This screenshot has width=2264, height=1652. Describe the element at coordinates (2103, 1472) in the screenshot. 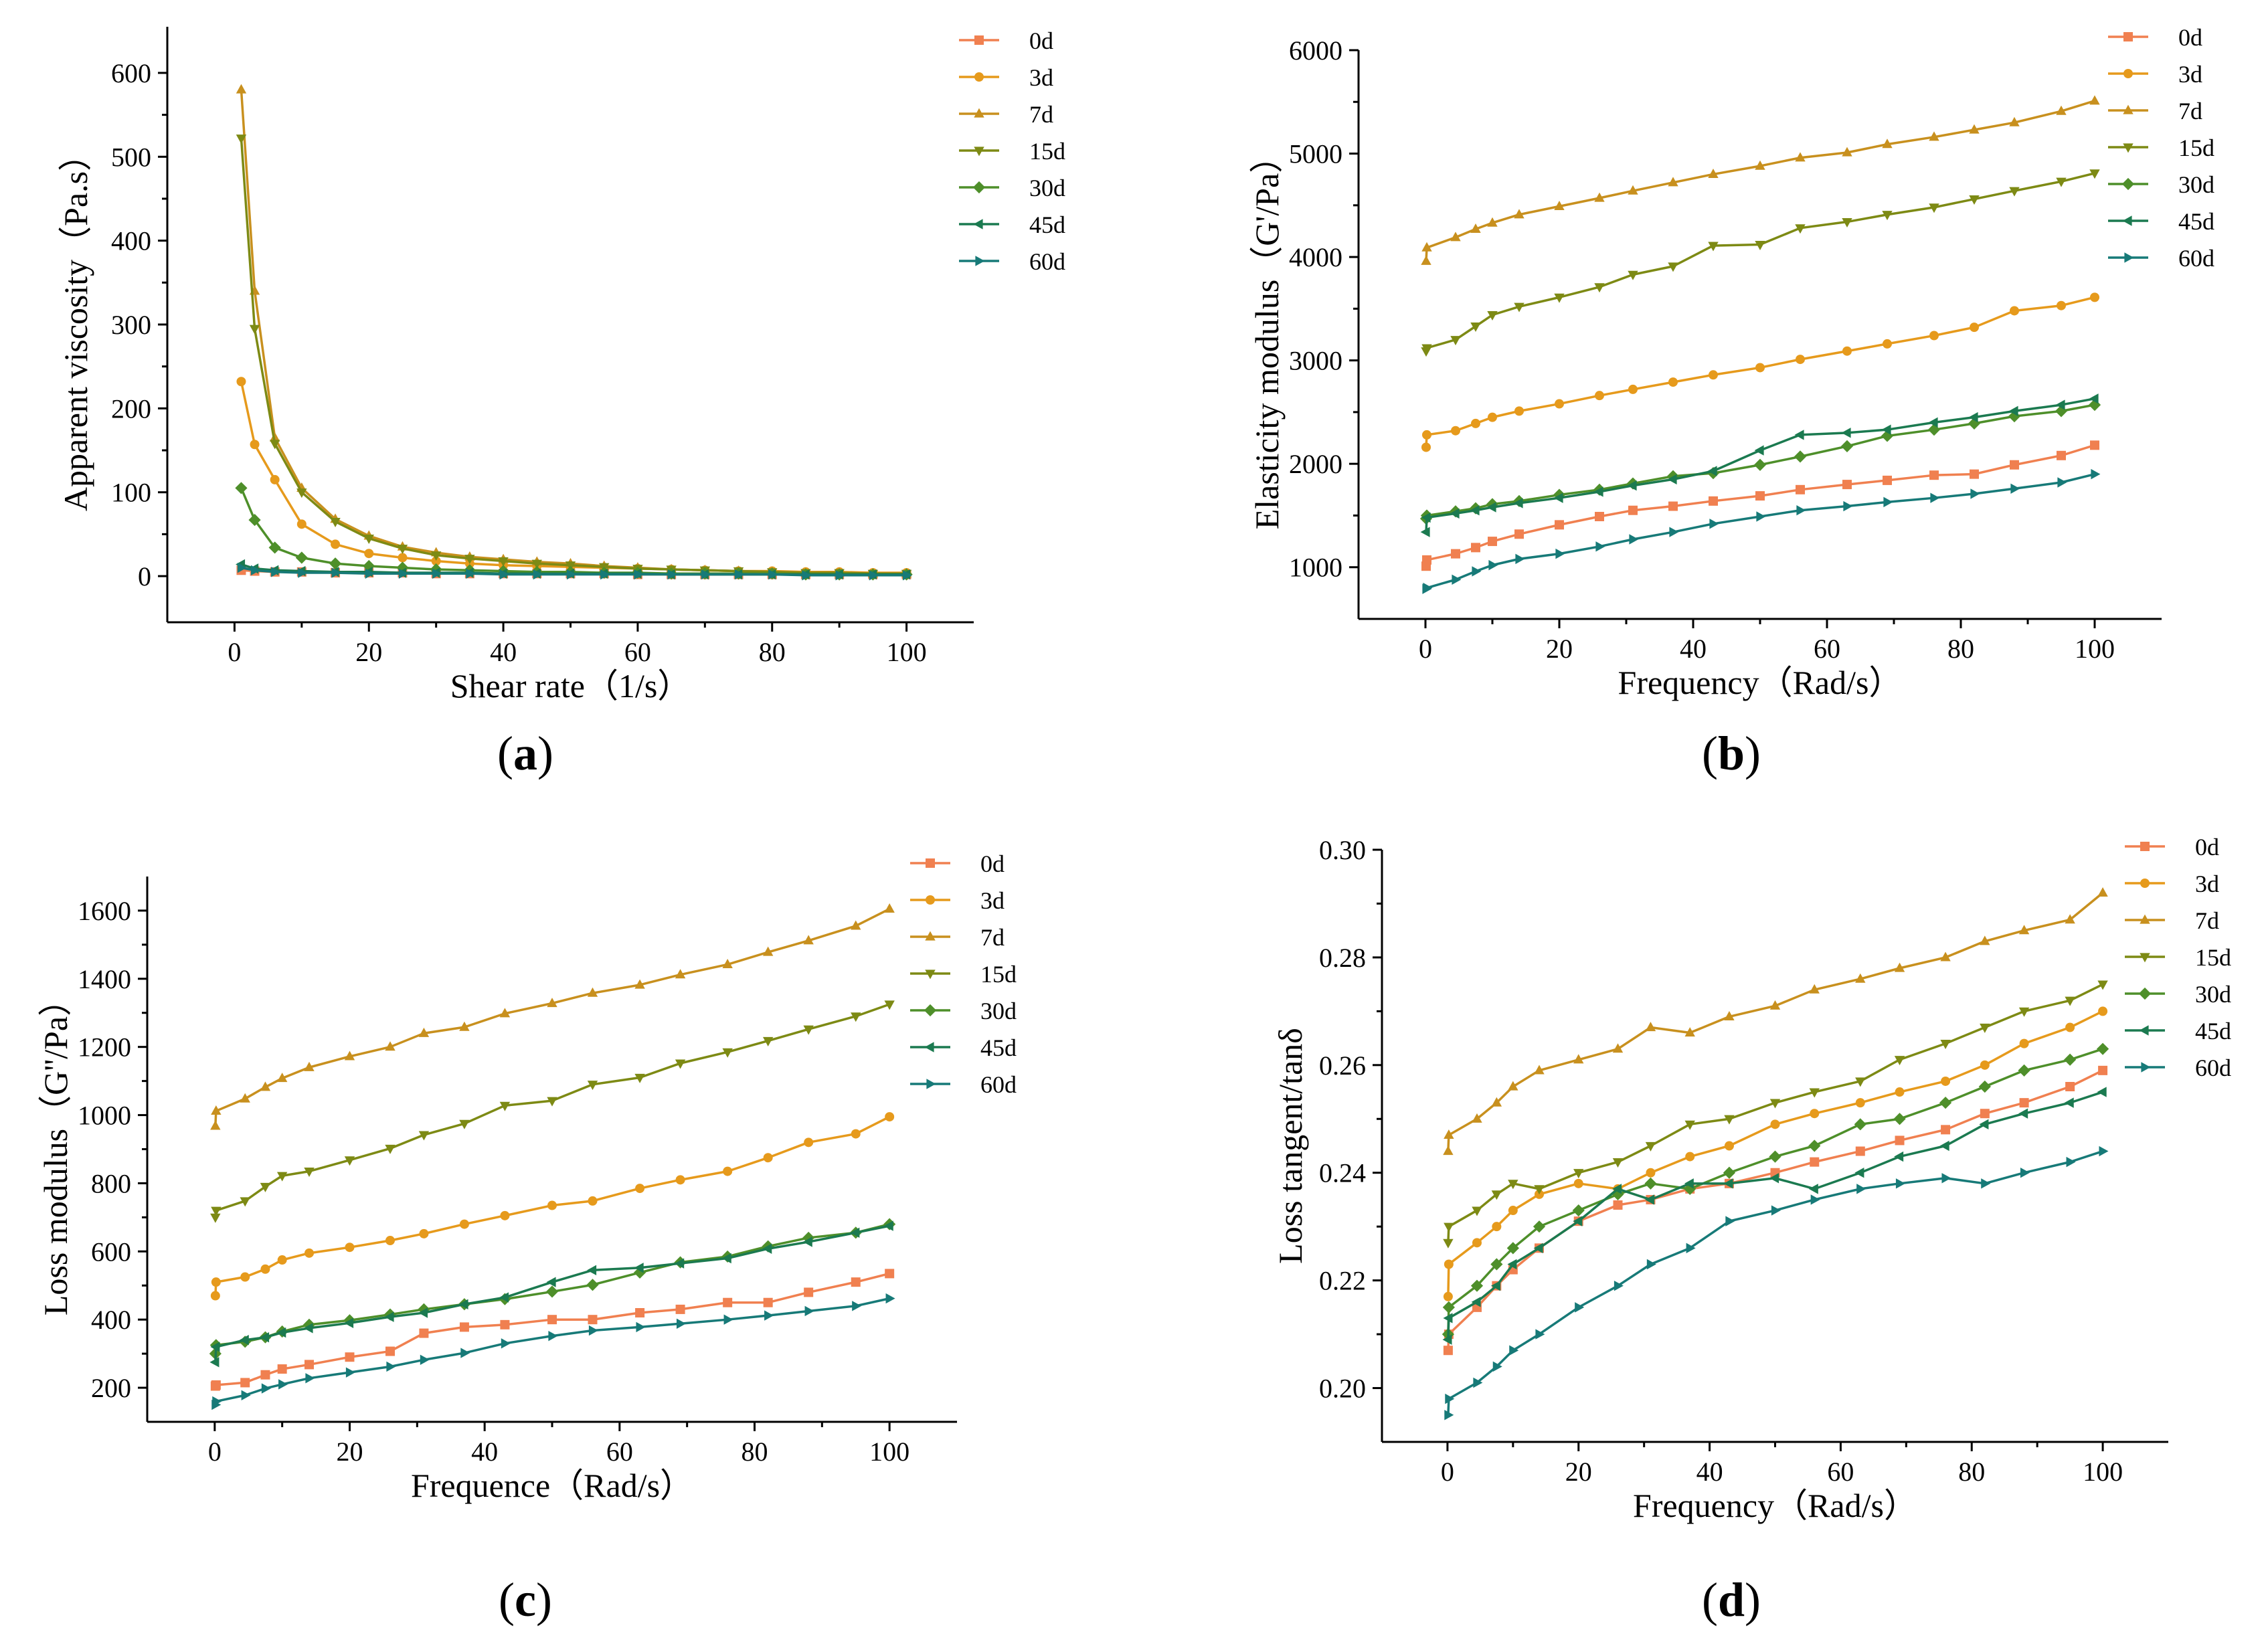

I see `x-tick-label: 100` at that location.